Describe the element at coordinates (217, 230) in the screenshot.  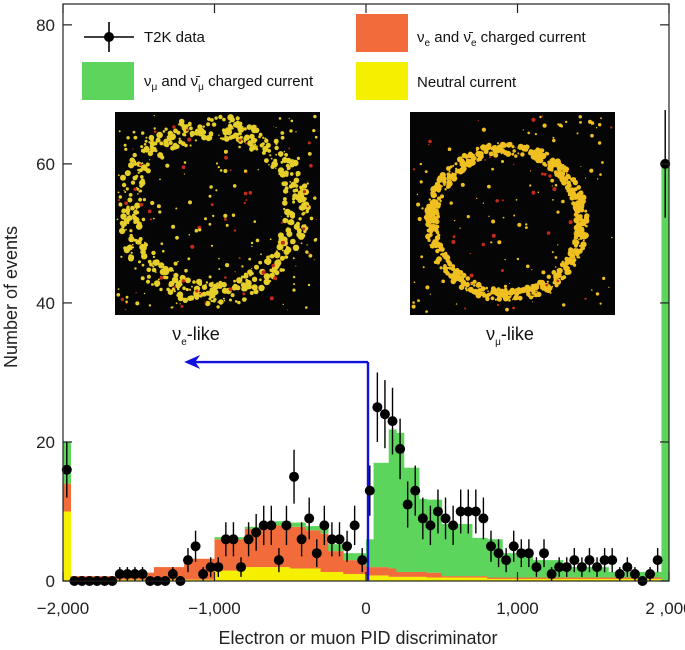
I see `inset-electron-like: νe-like` at that location.